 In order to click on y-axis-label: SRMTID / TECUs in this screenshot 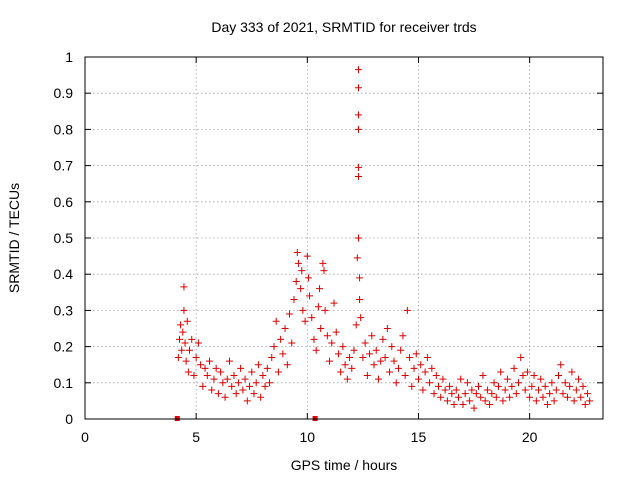, I will do `click(14, 238)`.